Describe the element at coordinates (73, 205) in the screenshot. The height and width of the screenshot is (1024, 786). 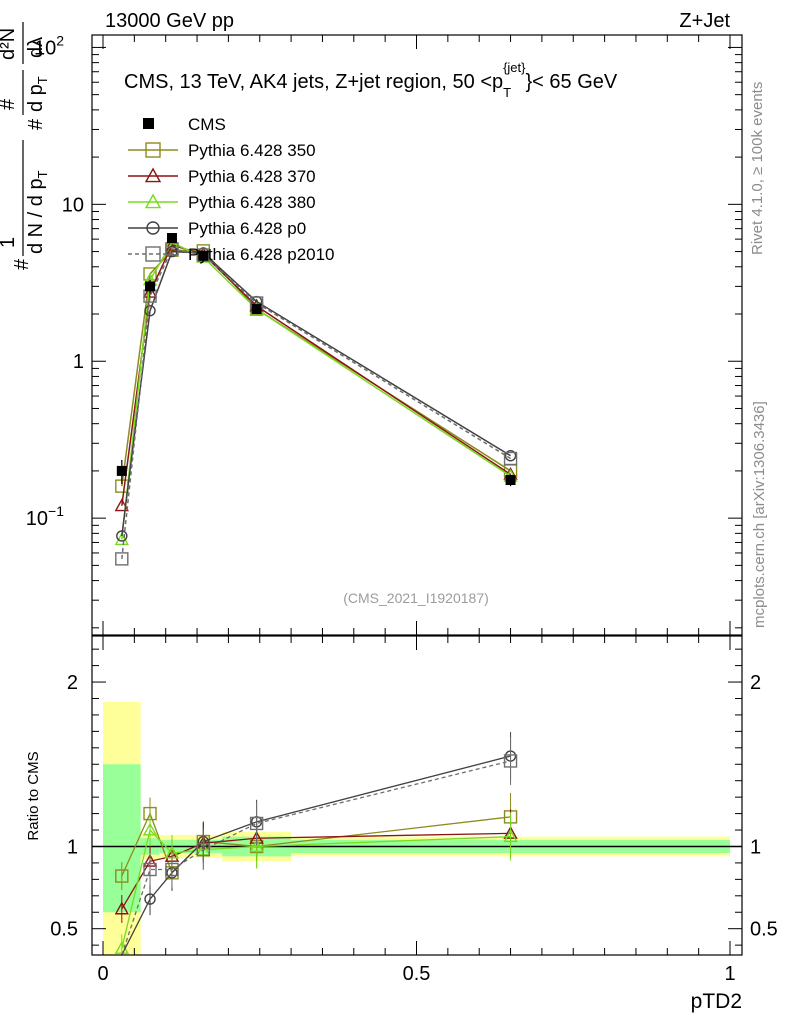
I see `y-tick-label-main-2: 10` at that location.